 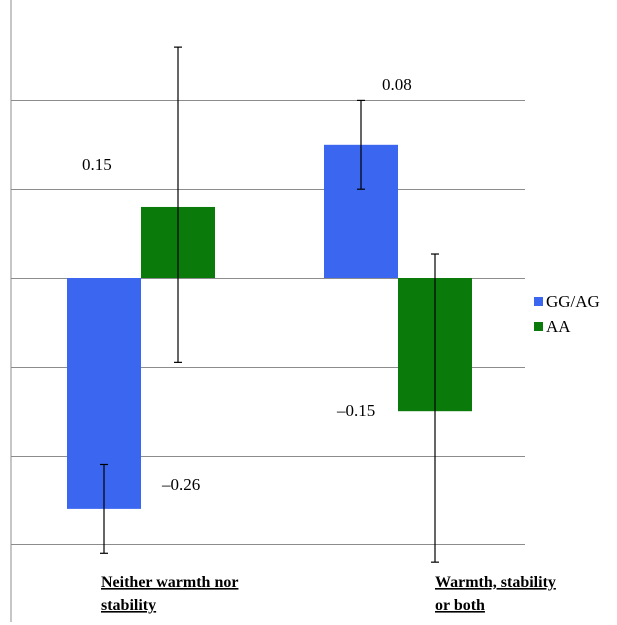 What do you see at coordinates (495, 582) in the screenshot?
I see `category-label: Warmth, stability` at bounding box center [495, 582].